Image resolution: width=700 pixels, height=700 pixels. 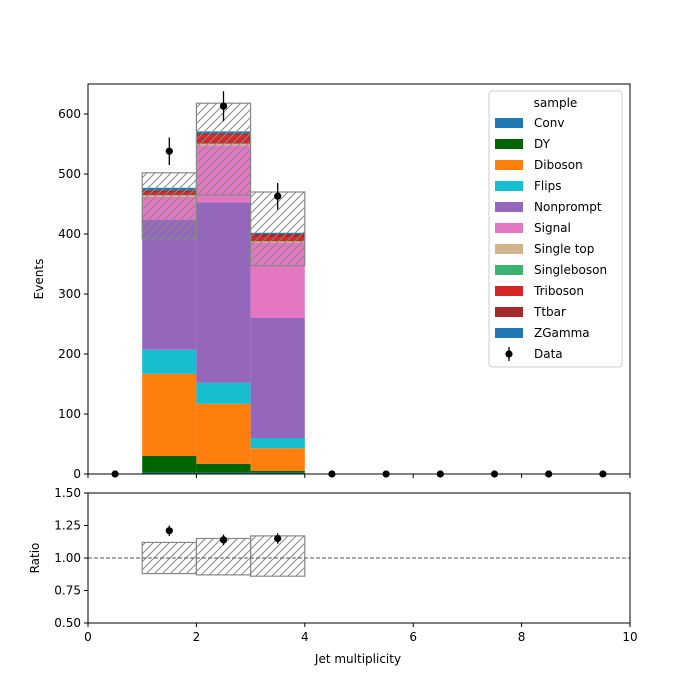 What do you see at coordinates (549, 123) in the screenshot?
I see `legend-label-conv: Conv` at bounding box center [549, 123].